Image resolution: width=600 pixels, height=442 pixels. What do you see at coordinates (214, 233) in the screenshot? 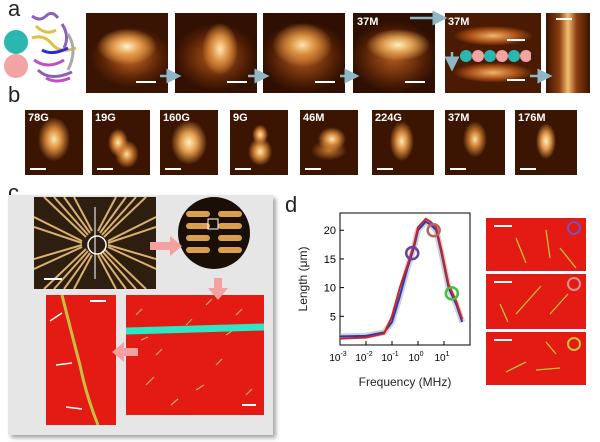
I see `electrode-zoom-image` at bounding box center [214, 233].